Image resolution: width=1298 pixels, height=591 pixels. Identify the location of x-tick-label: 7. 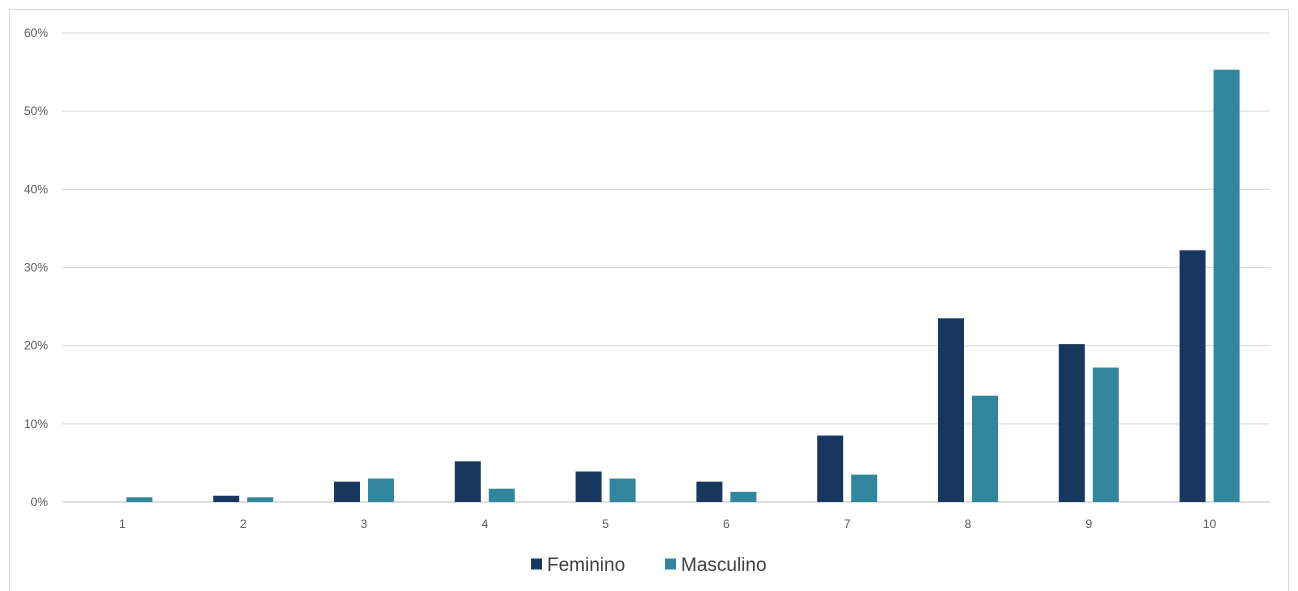
(847, 524).